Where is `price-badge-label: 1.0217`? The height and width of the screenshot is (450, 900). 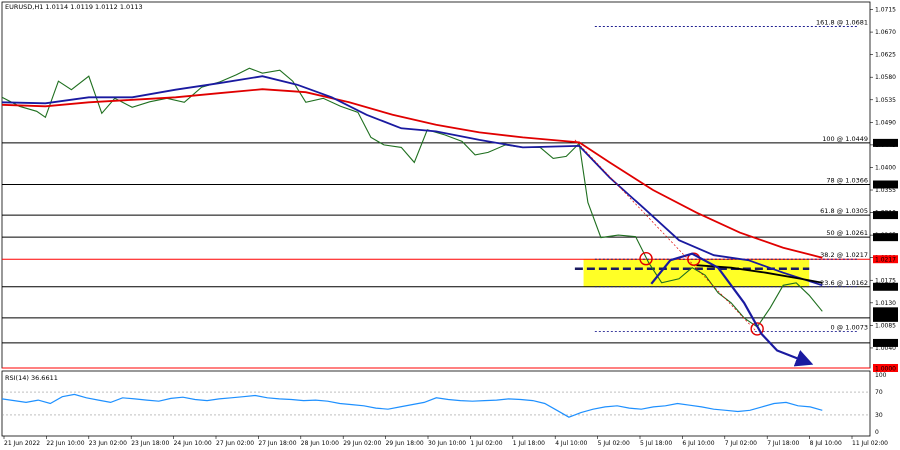 price-badge-label: 1.0217 is located at coordinates (885, 260).